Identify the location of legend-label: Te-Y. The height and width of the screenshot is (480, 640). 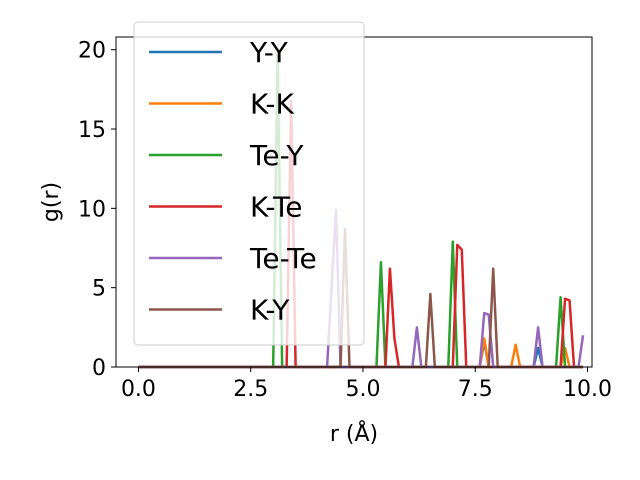
(276, 155).